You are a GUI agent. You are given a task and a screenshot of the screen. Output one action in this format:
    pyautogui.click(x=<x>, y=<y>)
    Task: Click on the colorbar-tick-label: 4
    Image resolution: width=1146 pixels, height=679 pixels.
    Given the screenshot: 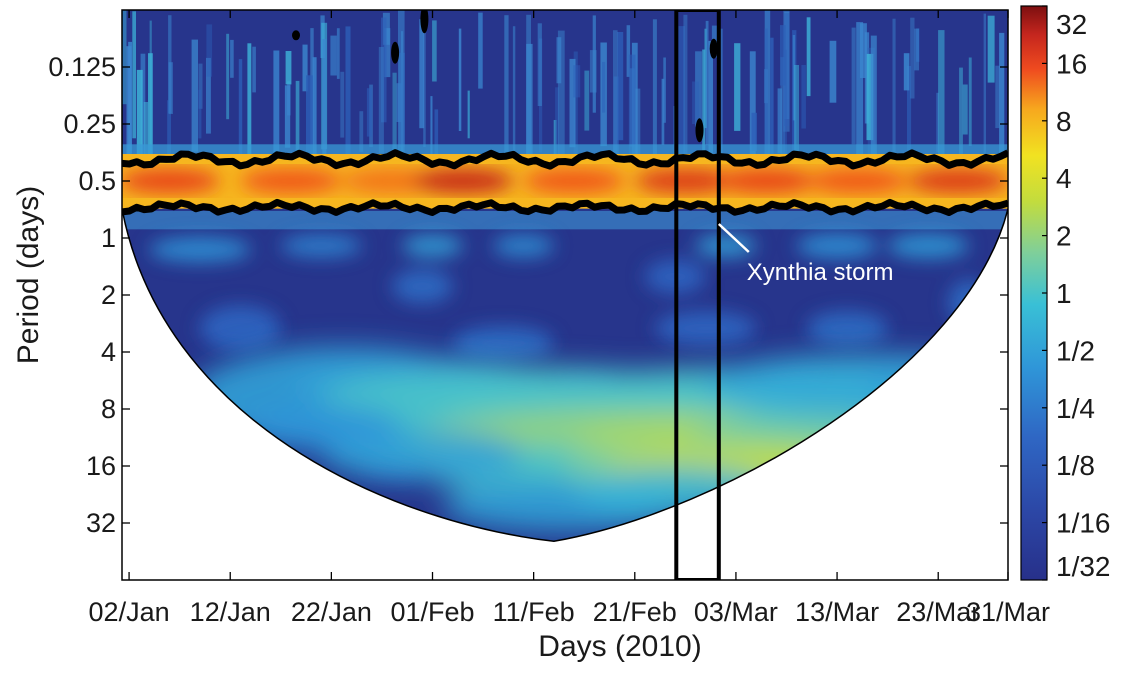 What is the action you would take?
    pyautogui.click(x=1064, y=178)
    